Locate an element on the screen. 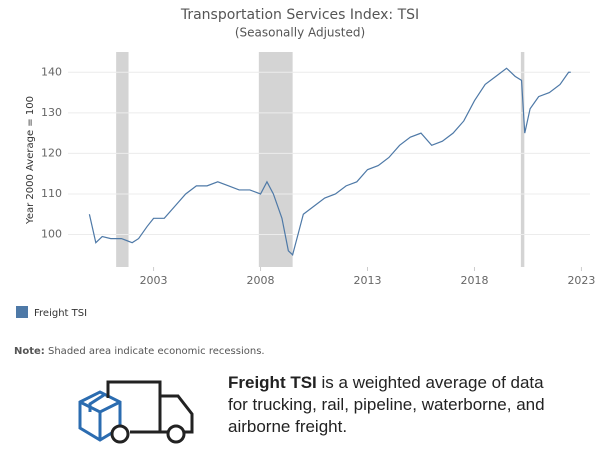  legend-swatch is located at coordinates (22, 312).